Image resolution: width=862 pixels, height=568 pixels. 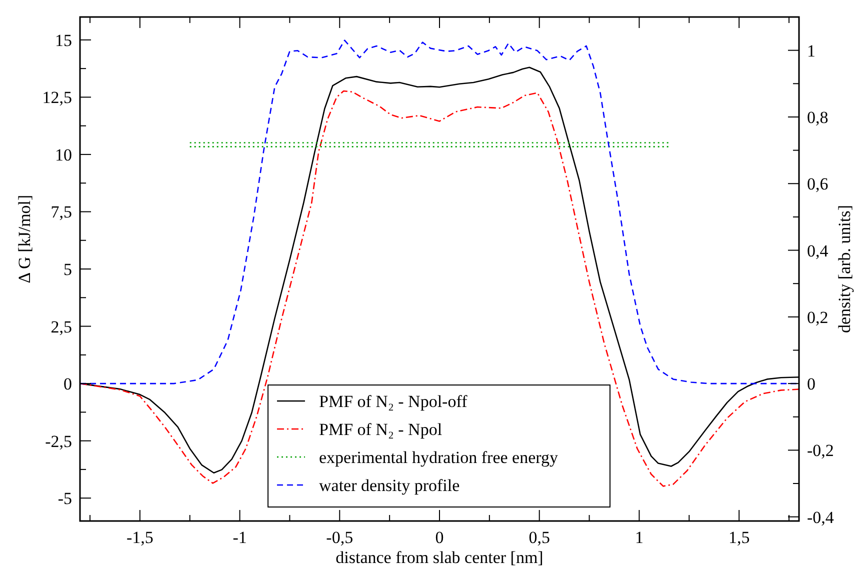 What do you see at coordinates (68, 269) in the screenshot?
I see `y-tick-label: 5` at bounding box center [68, 269].